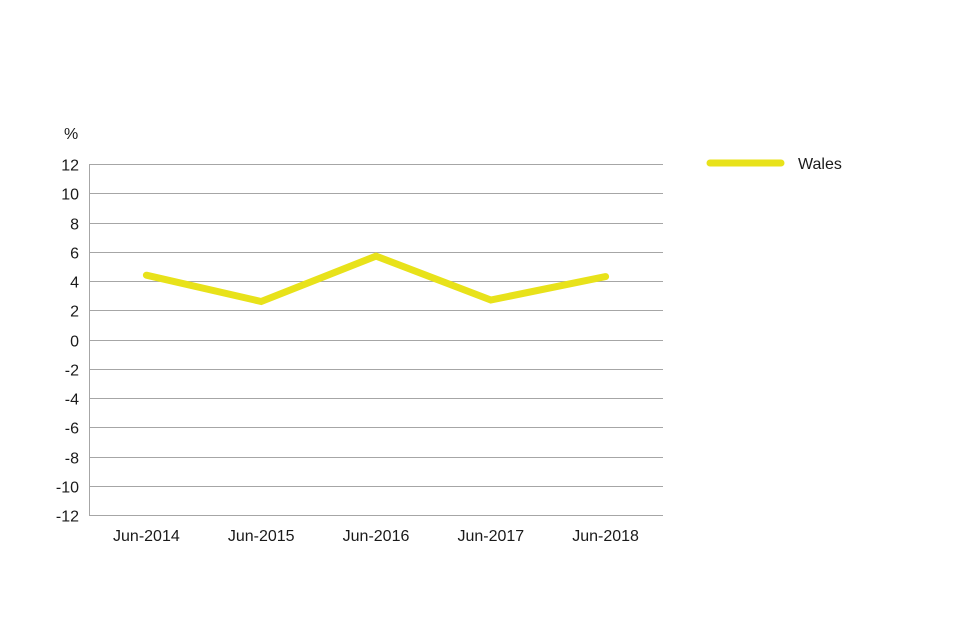 The height and width of the screenshot is (640, 960). Describe the element at coordinates (605, 536) in the screenshot. I see `x-tick-label: Jun-2018` at that location.